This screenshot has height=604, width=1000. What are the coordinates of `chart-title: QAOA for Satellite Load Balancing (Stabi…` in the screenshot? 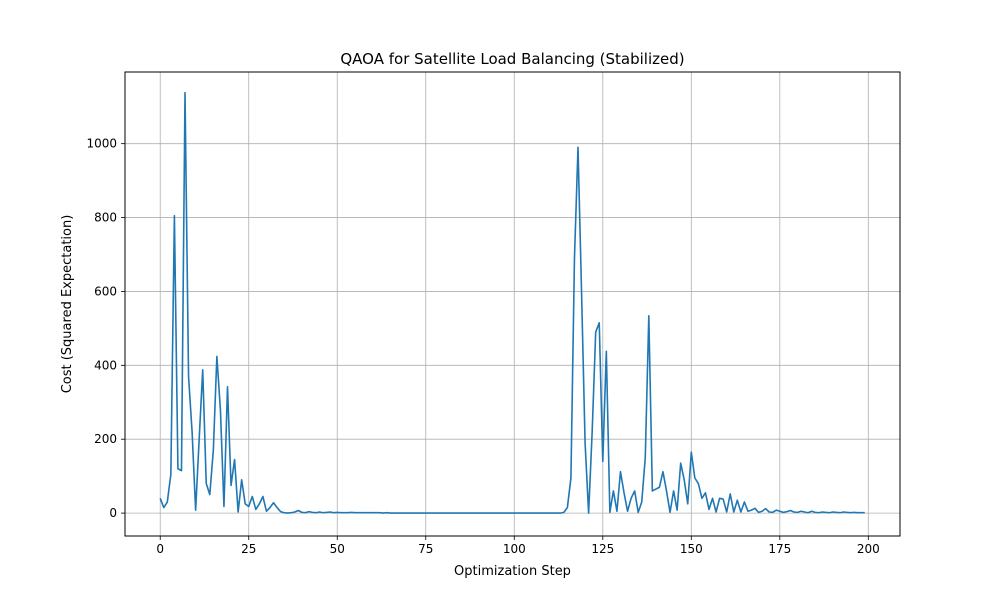 It's located at (512, 59).